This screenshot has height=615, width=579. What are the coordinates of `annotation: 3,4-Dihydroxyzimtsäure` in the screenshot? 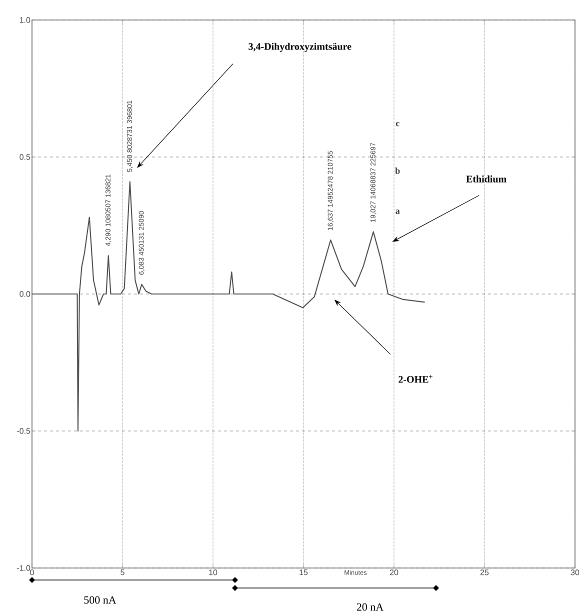 It's located at (300, 47).